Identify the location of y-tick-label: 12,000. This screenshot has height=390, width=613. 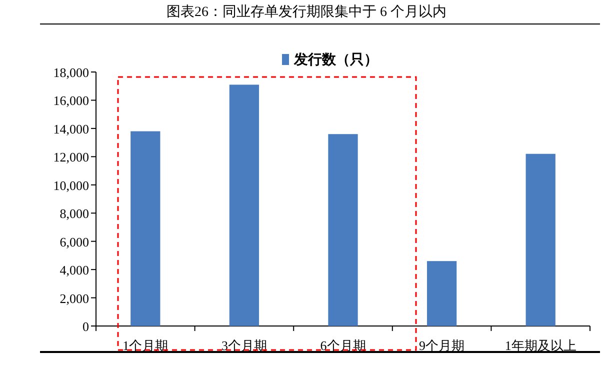
(71, 157).